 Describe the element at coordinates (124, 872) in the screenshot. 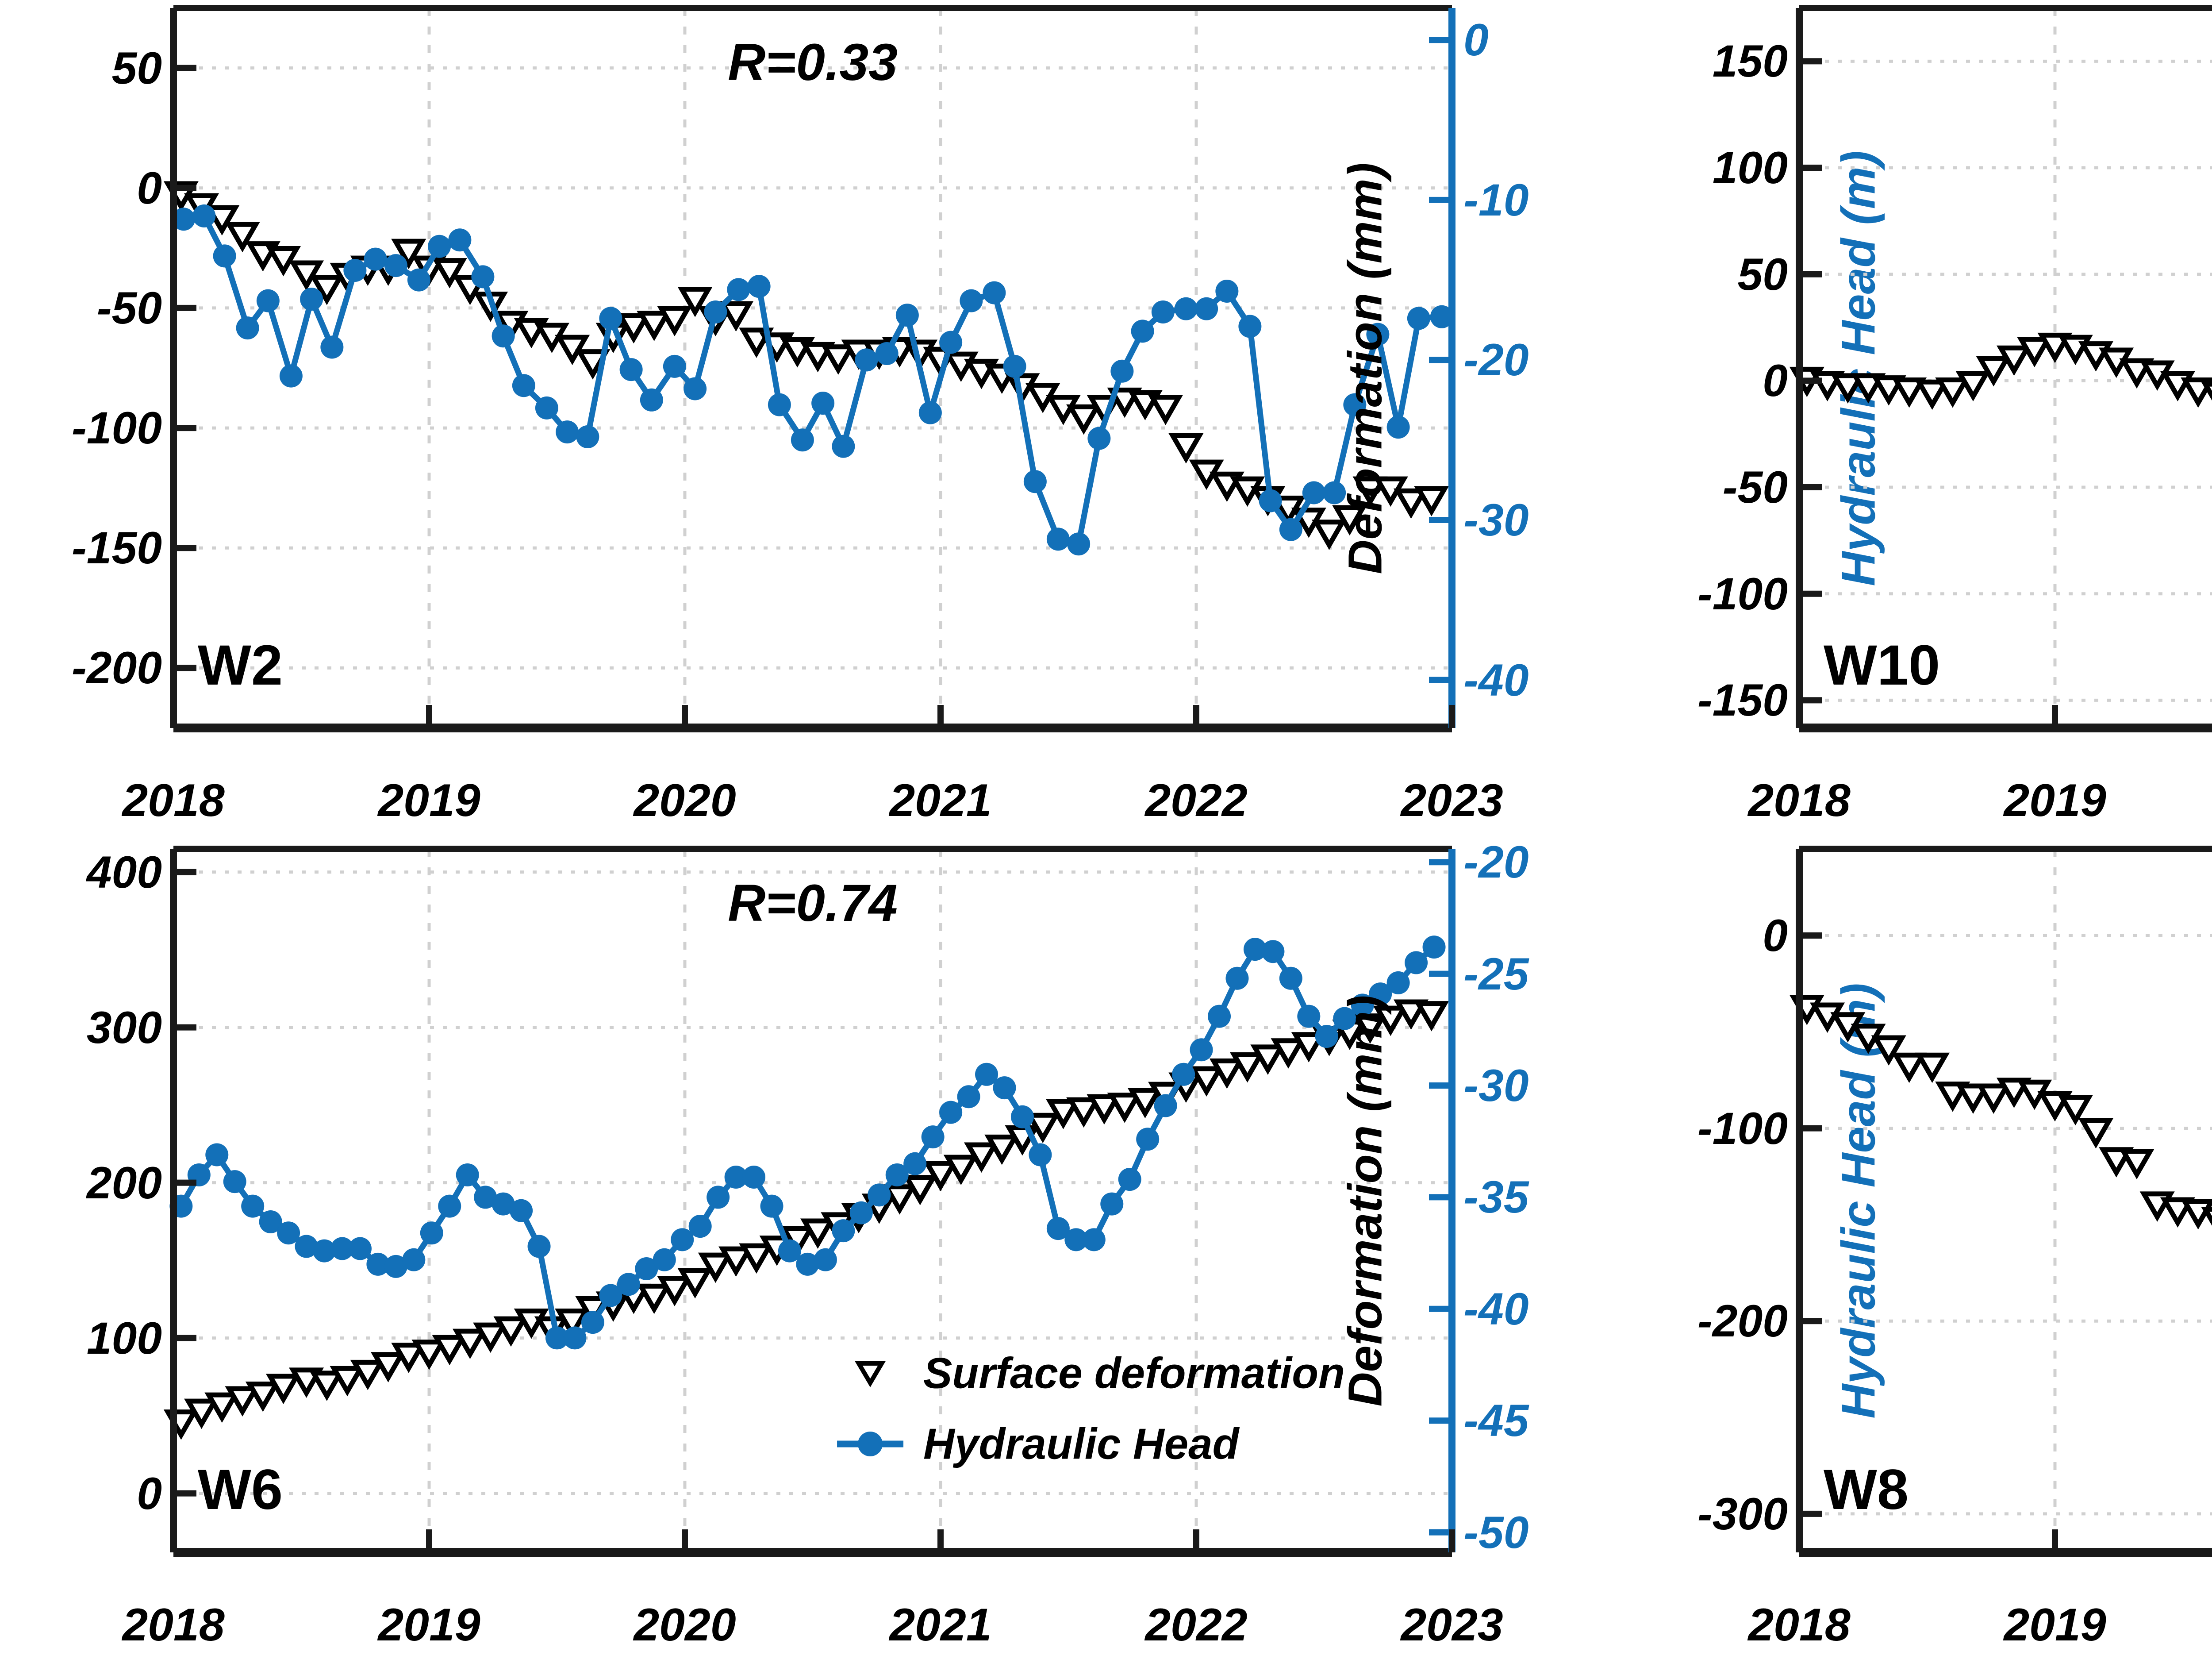

I see `ytick-label-left: 400` at that location.